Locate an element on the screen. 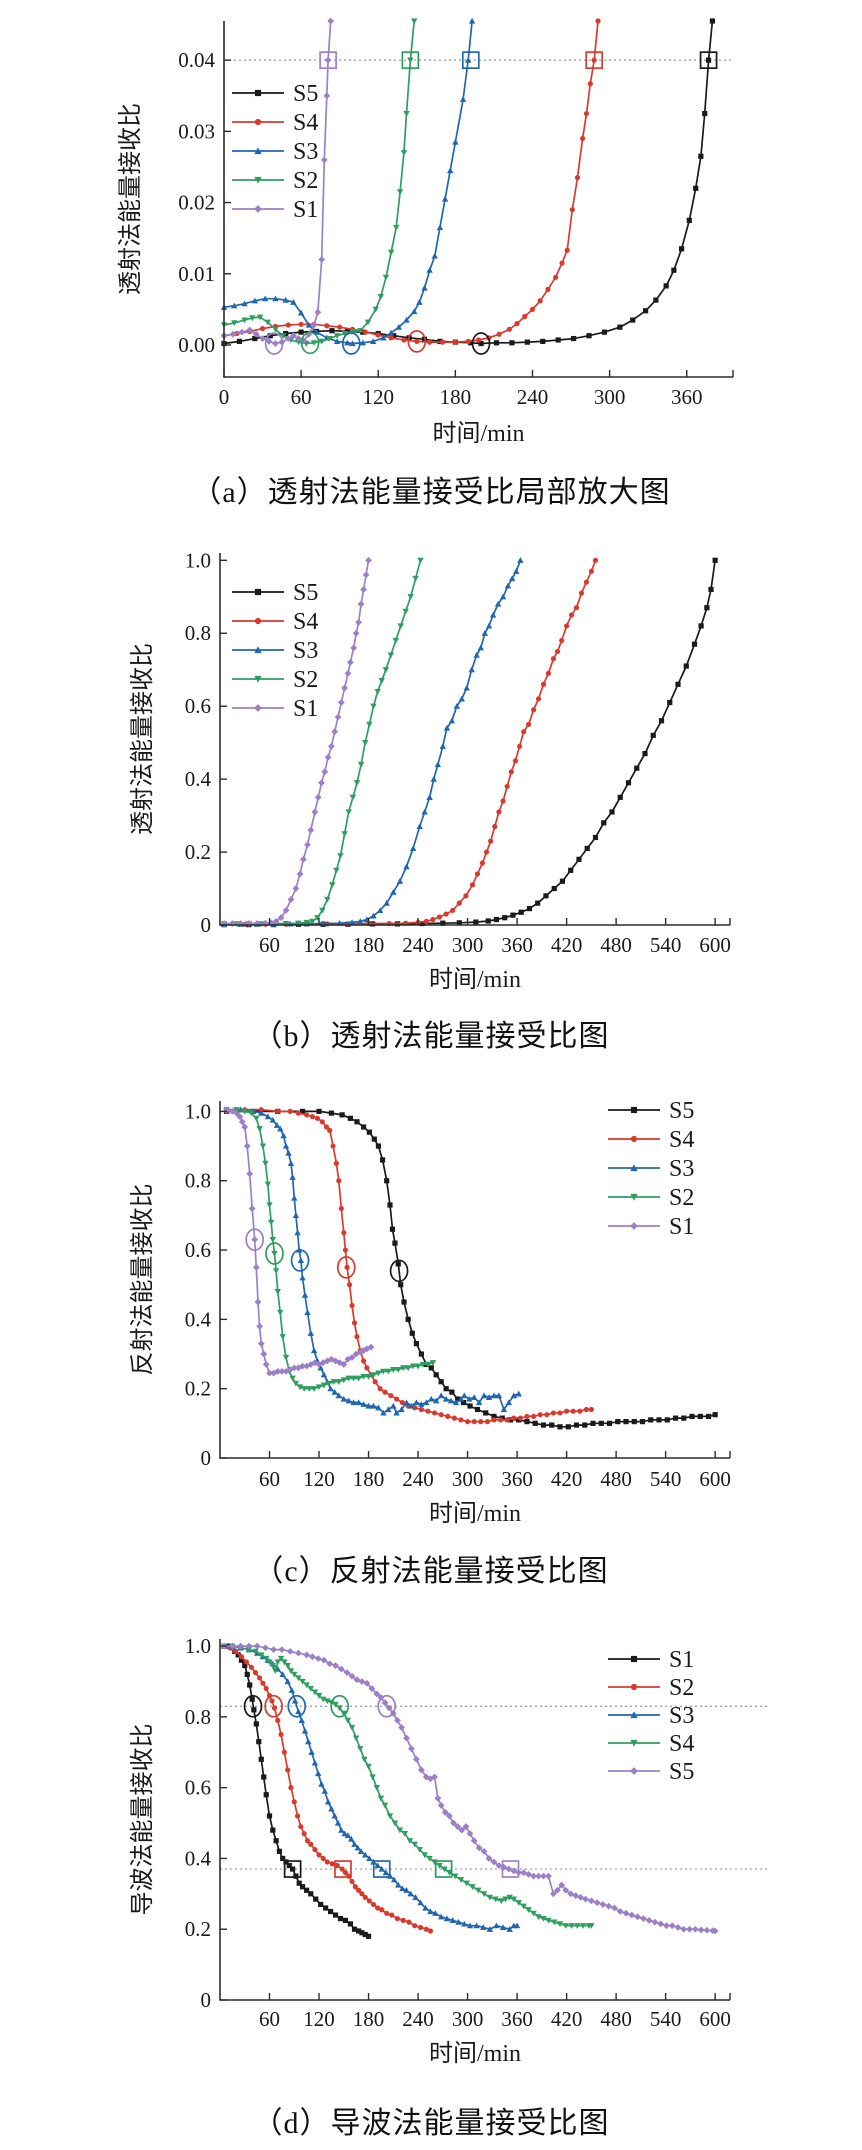  svg-text: 0.02 is located at coordinates (196, 203).